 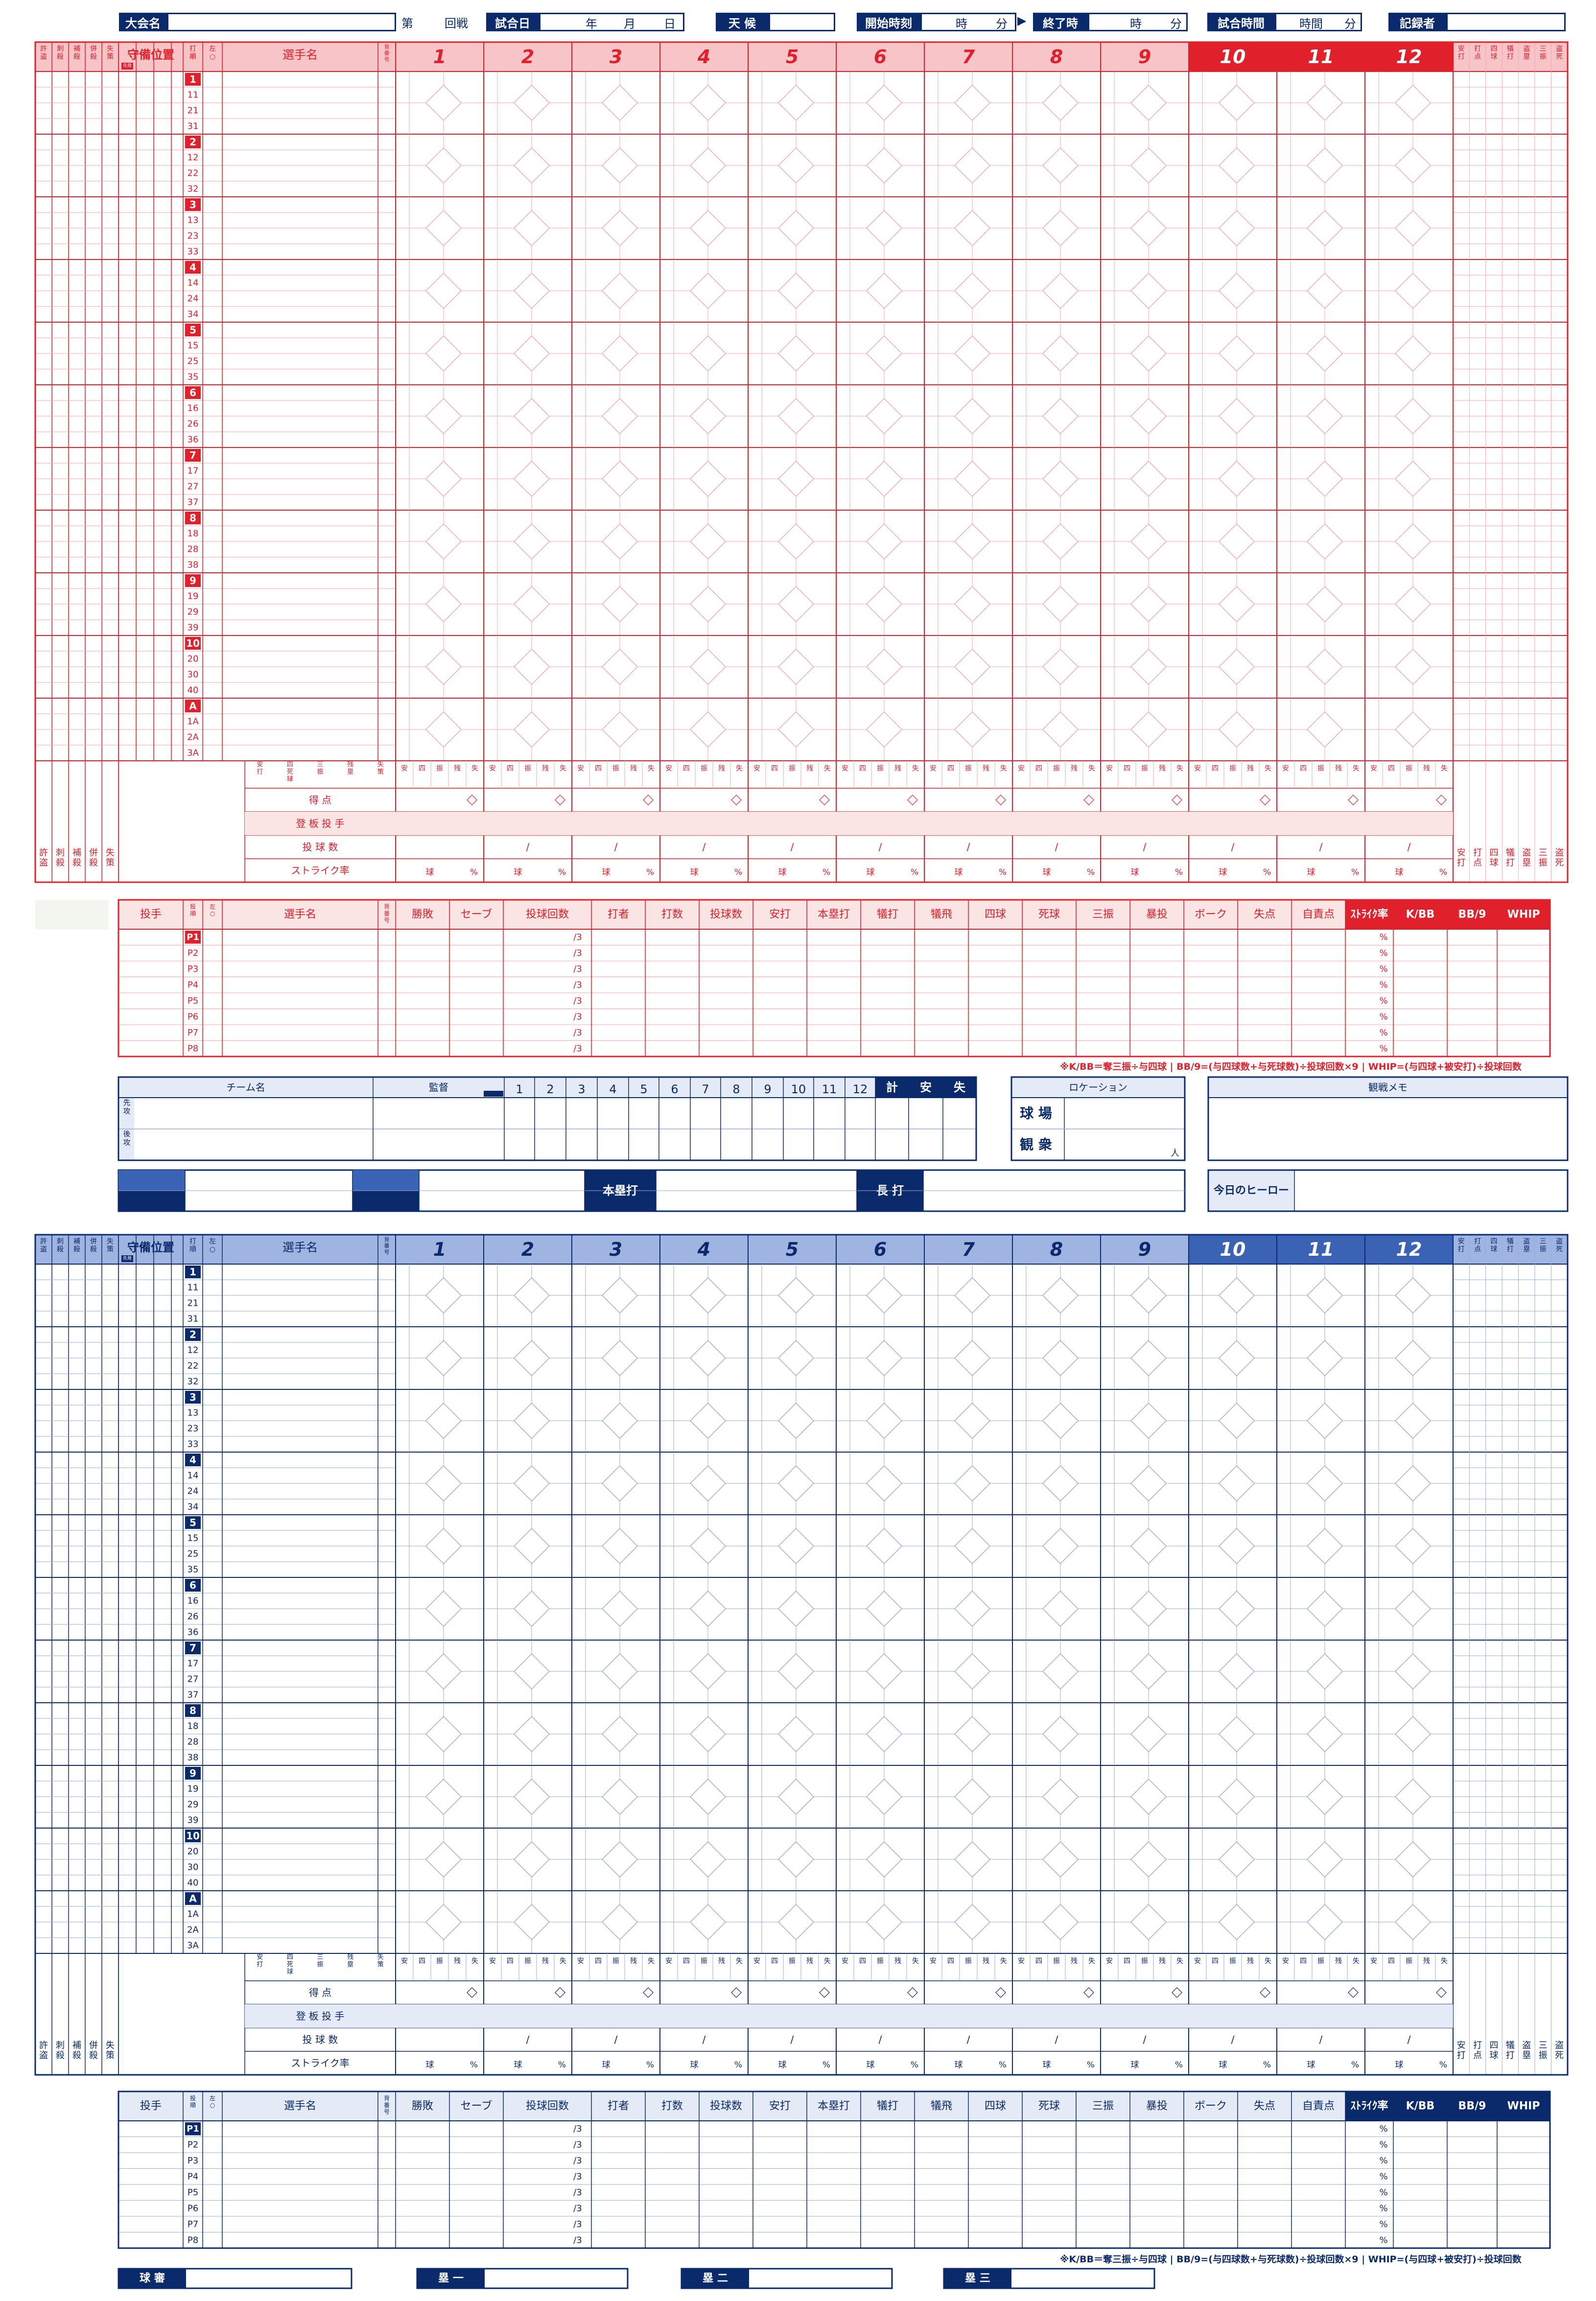 I want to click on sub-order-17: 17, so click(x=193, y=1664).